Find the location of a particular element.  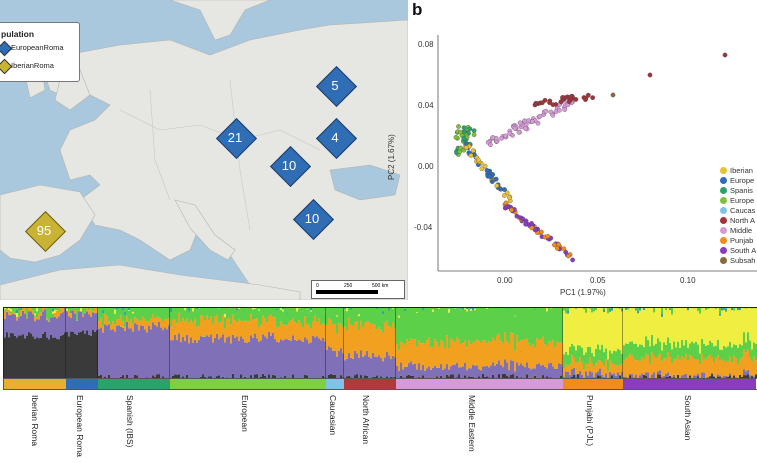

pca-y-label: PC2 (1.67%) is located at coordinates (391, 157).